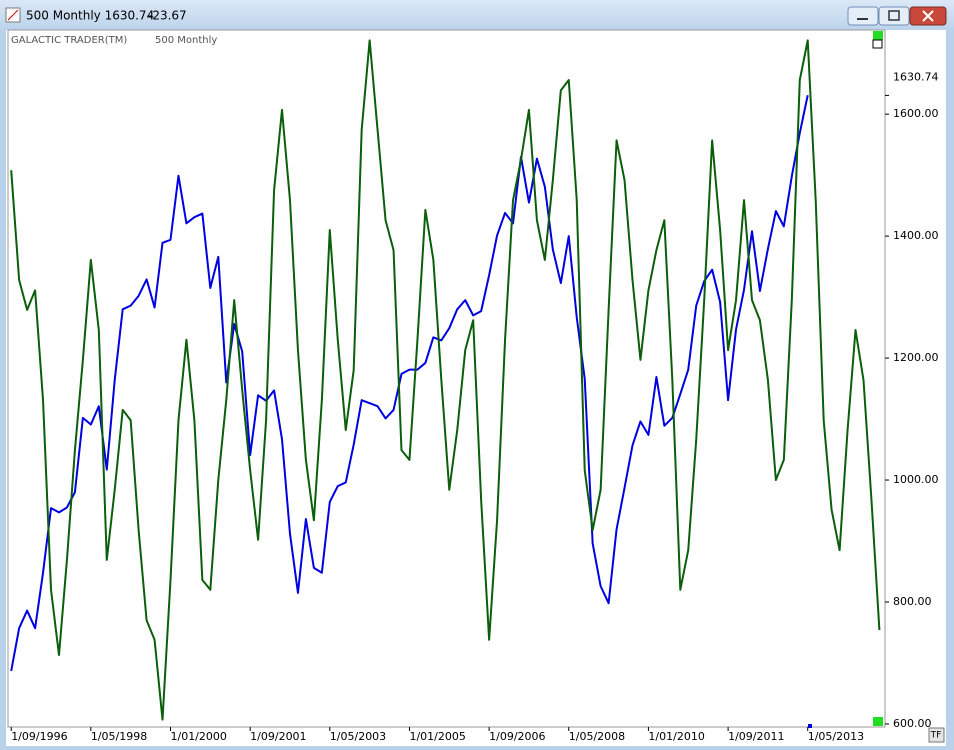 This screenshot has width=954, height=750. What do you see at coordinates (756, 736) in the screenshot?
I see `x-tick-label: 1/09/2011` at bounding box center [756, 736].